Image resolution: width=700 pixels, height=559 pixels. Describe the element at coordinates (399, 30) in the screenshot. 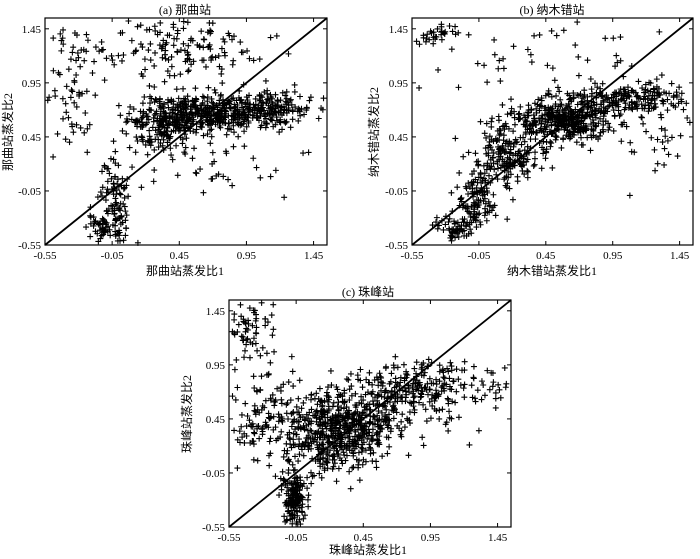

I see `y-tick-label: 1.45` at that location.